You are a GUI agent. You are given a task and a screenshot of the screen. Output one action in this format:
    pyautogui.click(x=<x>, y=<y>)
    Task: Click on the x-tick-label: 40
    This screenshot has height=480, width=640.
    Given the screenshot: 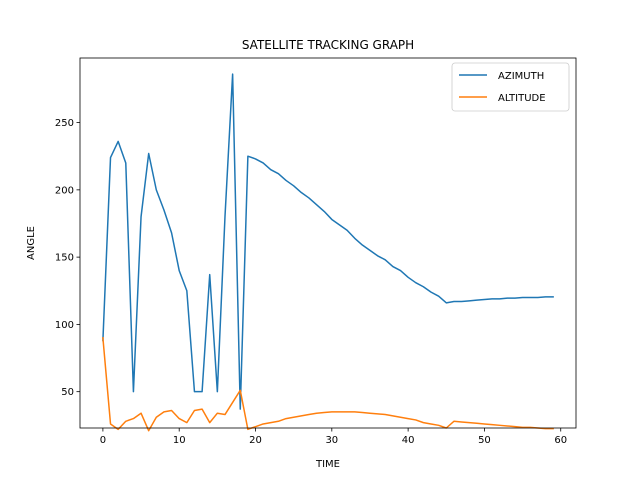 What is the action you would take?
    pyautogui.click(x=408, y=440)
    